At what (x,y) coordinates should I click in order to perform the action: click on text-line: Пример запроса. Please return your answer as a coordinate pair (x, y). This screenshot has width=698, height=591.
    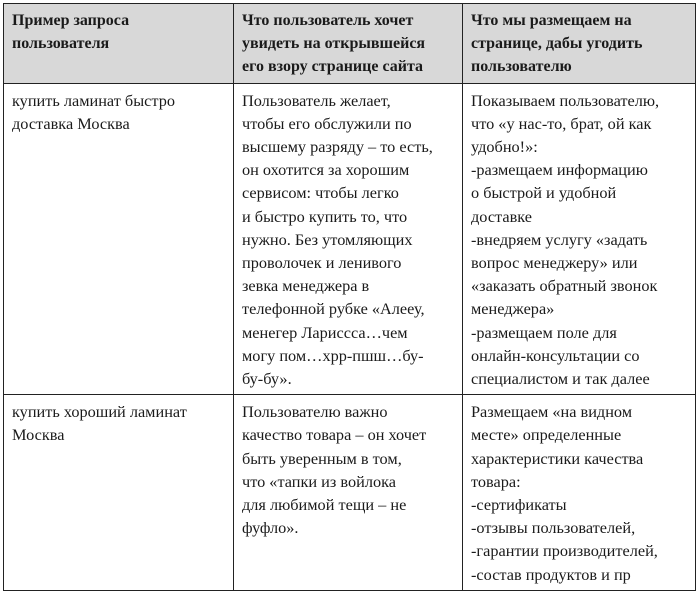
    Looking at the image, I should click on (71, 20).